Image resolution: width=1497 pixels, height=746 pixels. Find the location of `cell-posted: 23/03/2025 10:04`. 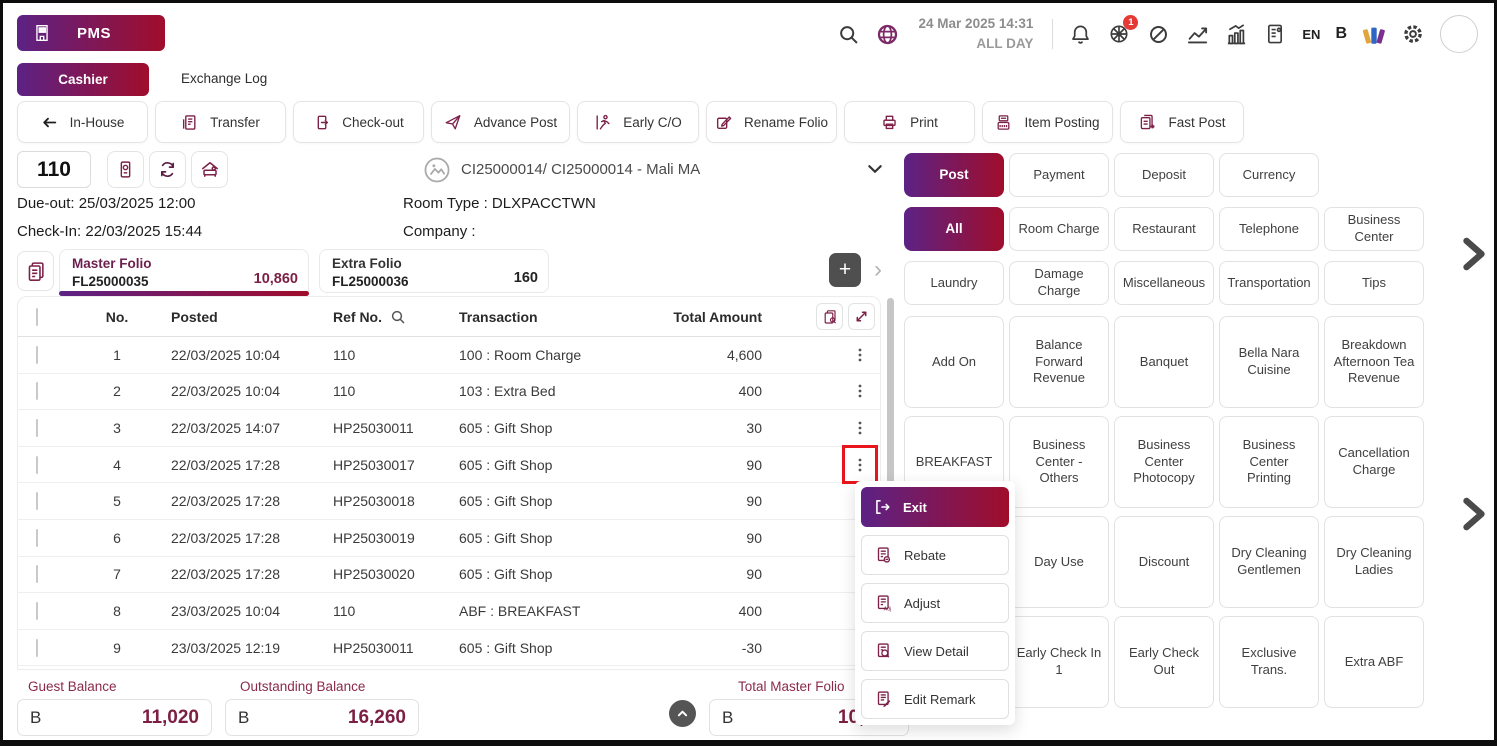

cell-posted: 23/03/2025 10:04 is located at coordinates (225, 610).